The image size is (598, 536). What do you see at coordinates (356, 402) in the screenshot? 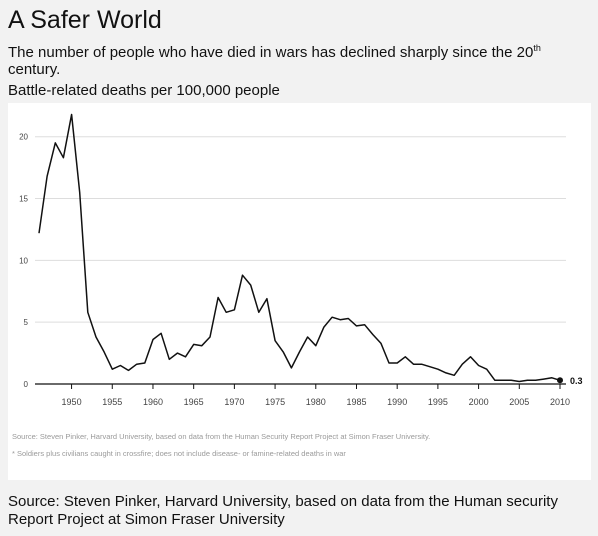
I see `x-tick-label: 1985` at bounding box center [356, 402].